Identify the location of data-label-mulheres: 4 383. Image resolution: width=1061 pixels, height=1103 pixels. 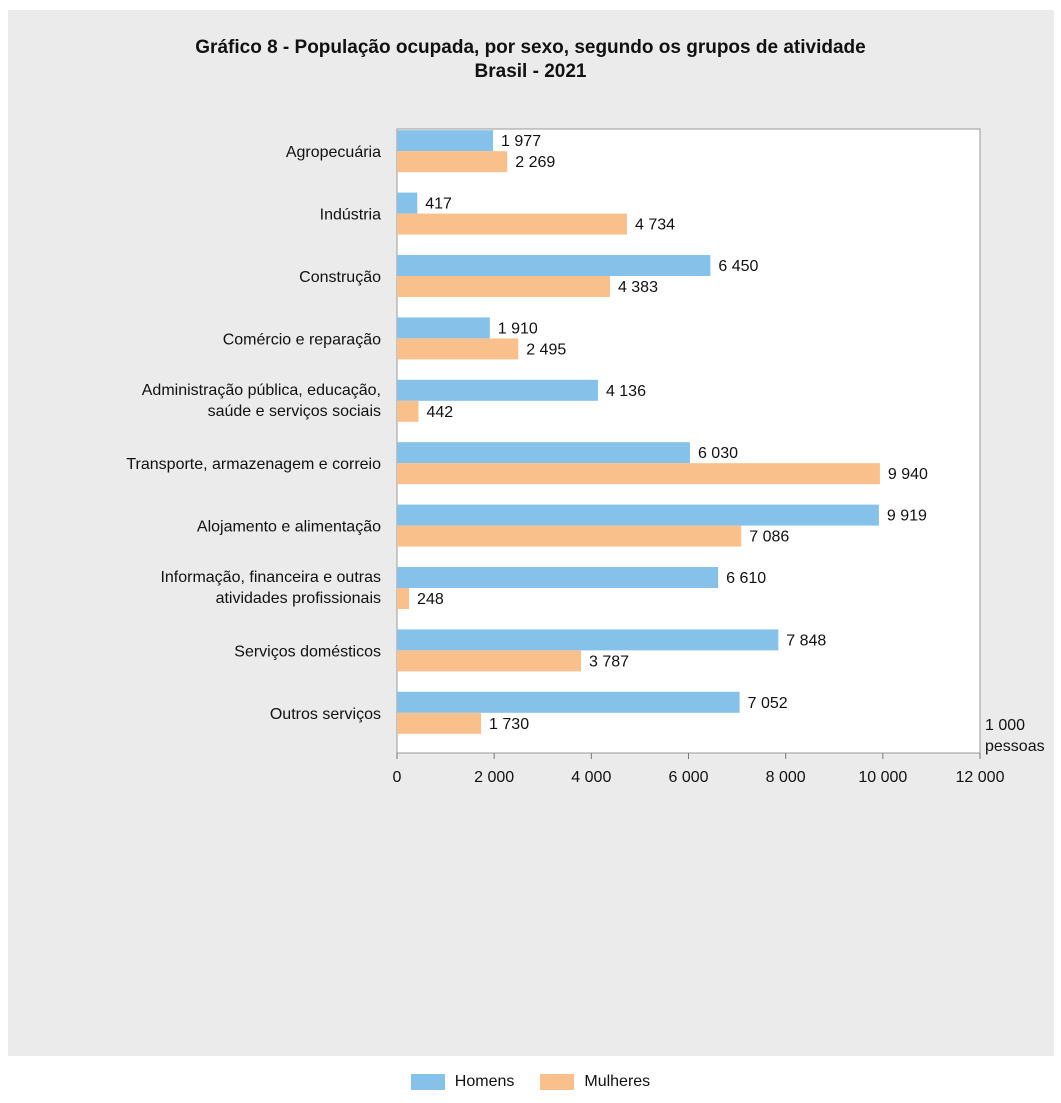
(638, 287).